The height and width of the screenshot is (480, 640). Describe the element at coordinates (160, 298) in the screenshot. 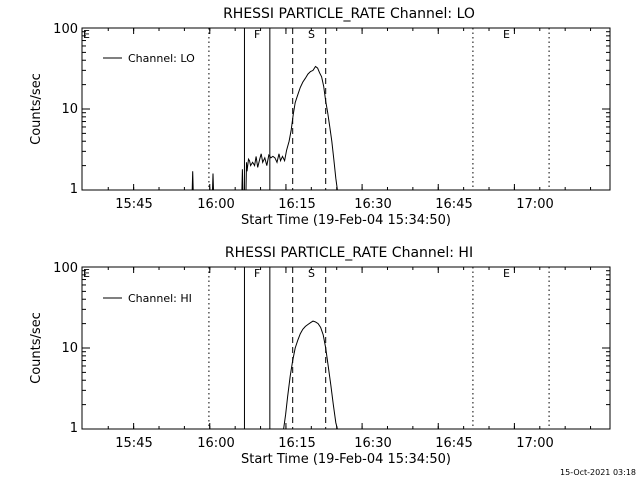

I see `legend-label: Channel: HI` at that location.